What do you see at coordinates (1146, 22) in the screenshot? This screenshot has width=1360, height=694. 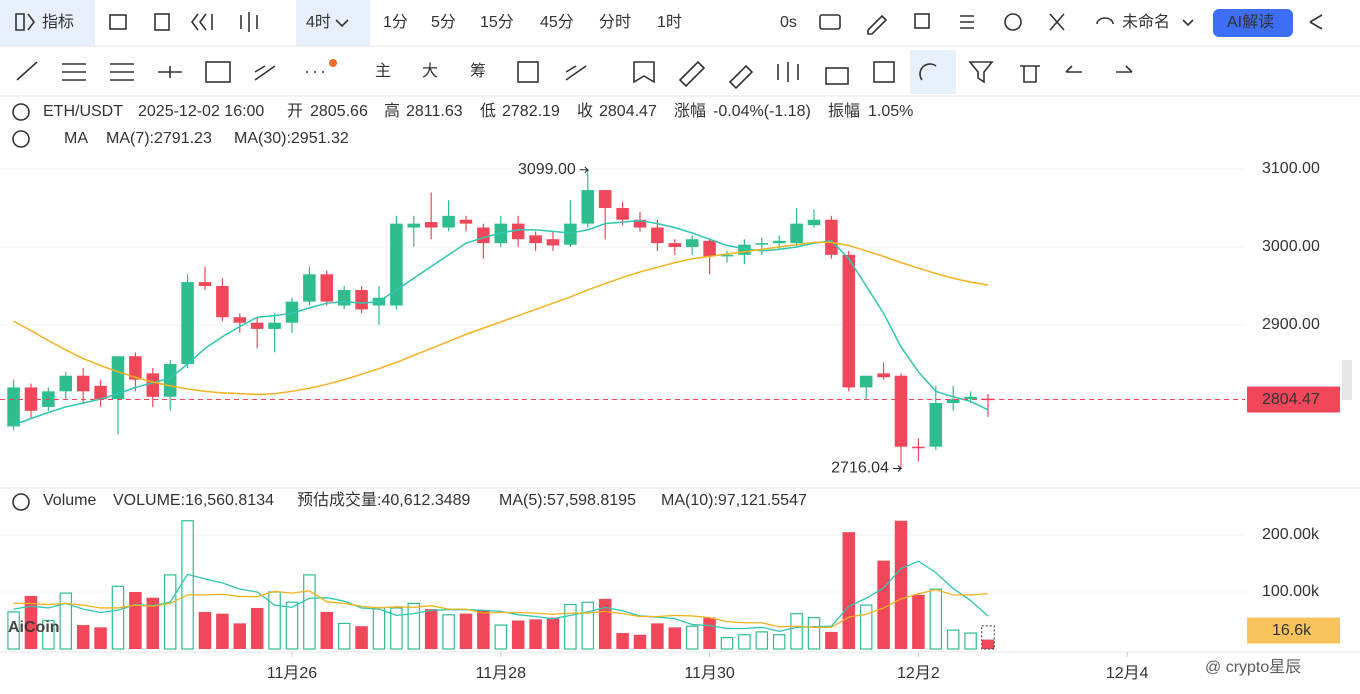 I see `toolbar-item: 未命名` at bounding box center [1146, 22].